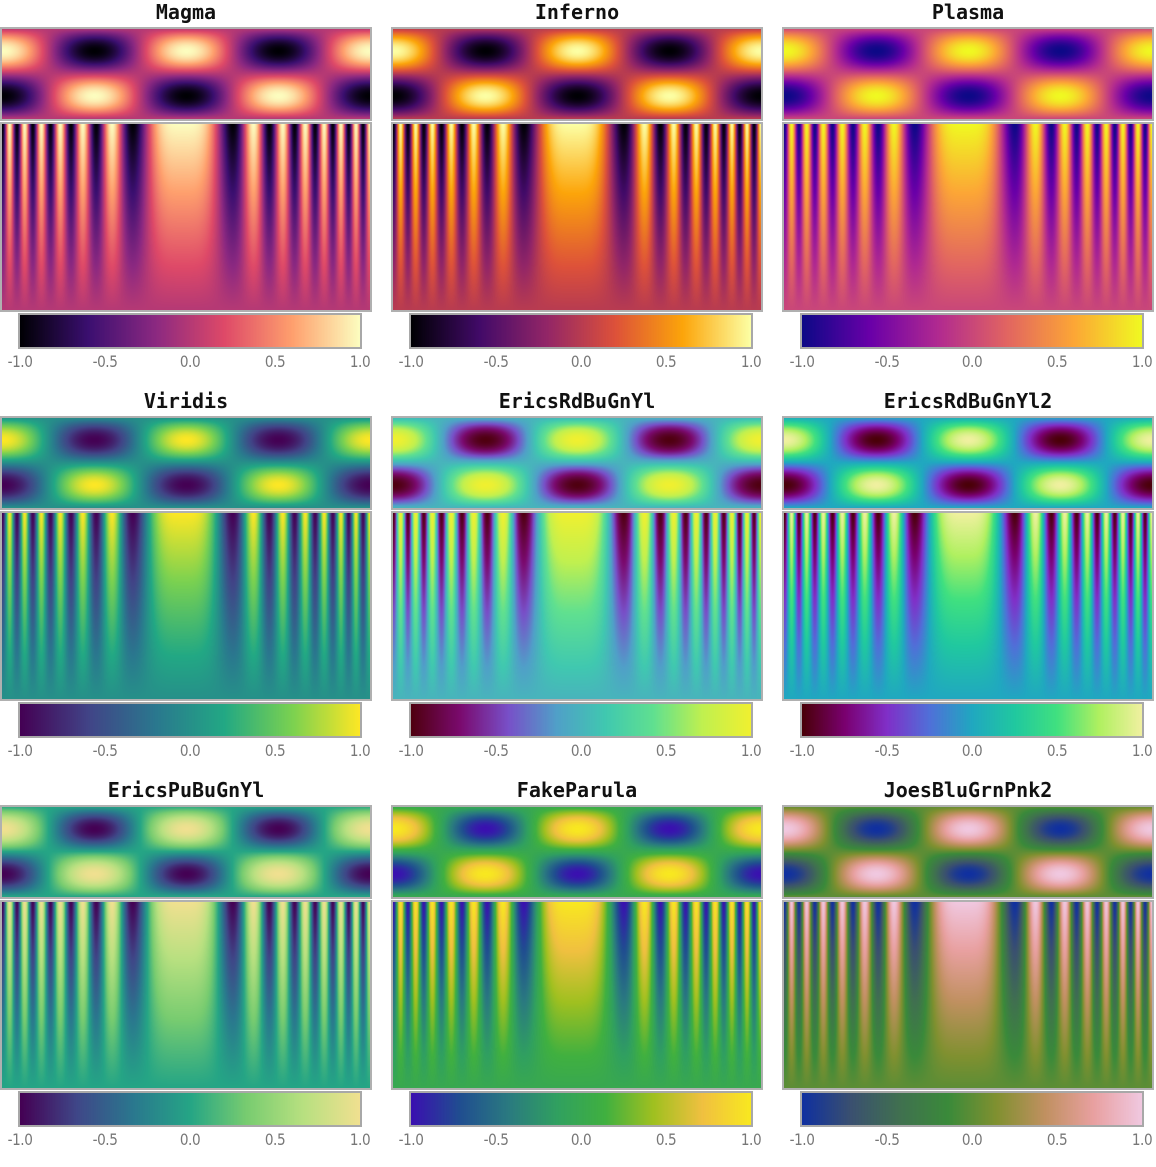 The image size is (1156, 1167). Describe the element at coordinates (968, 12) in the screenshot. I see `panel-title: Plasma` at that location.